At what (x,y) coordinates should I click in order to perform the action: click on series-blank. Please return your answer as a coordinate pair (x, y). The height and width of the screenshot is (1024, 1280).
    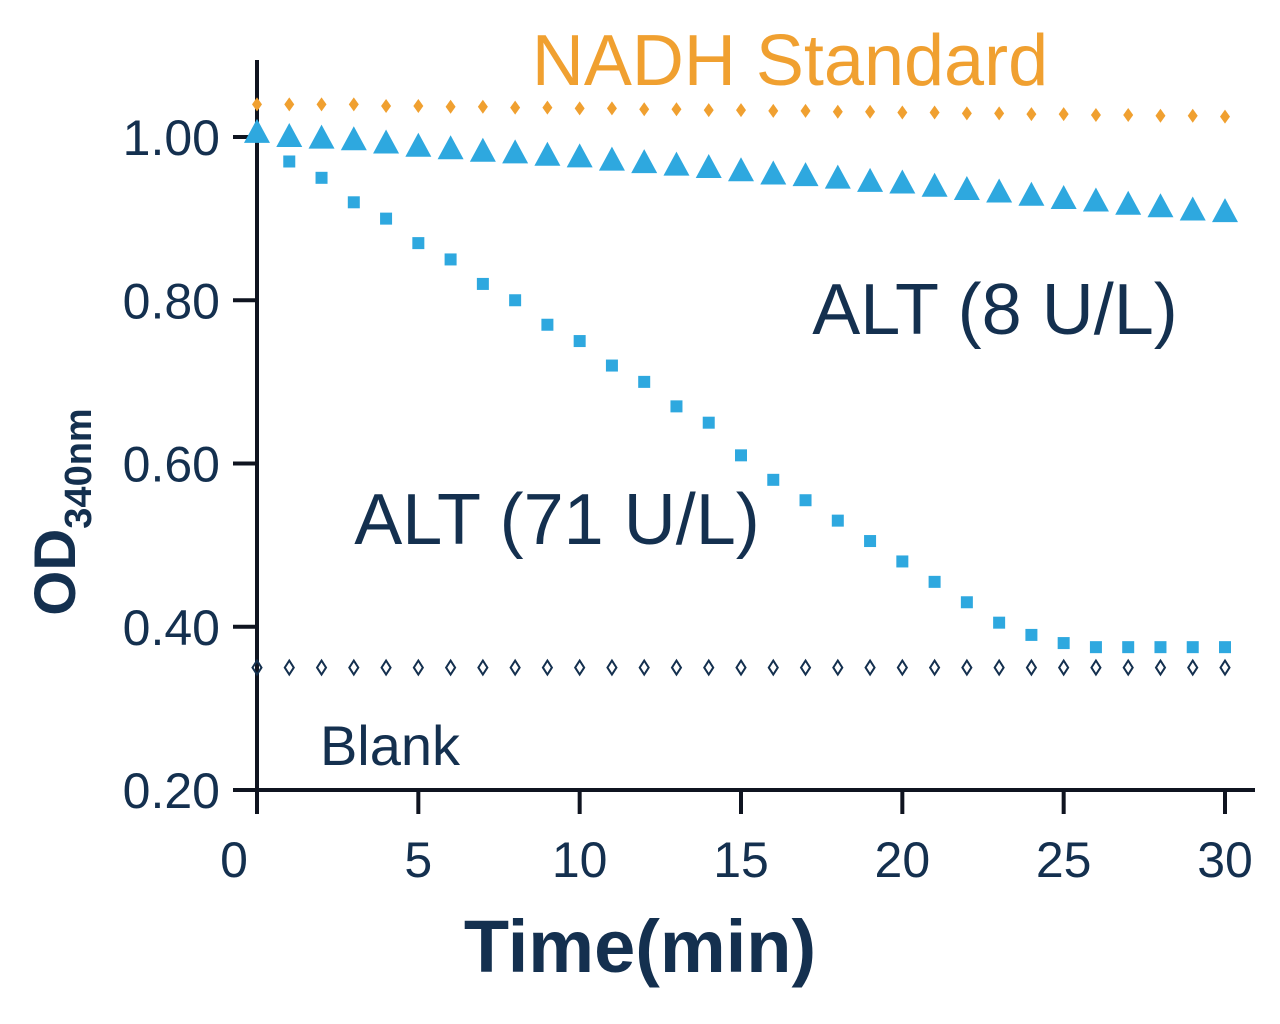
    Looking at the image, I should click on (741, 667).